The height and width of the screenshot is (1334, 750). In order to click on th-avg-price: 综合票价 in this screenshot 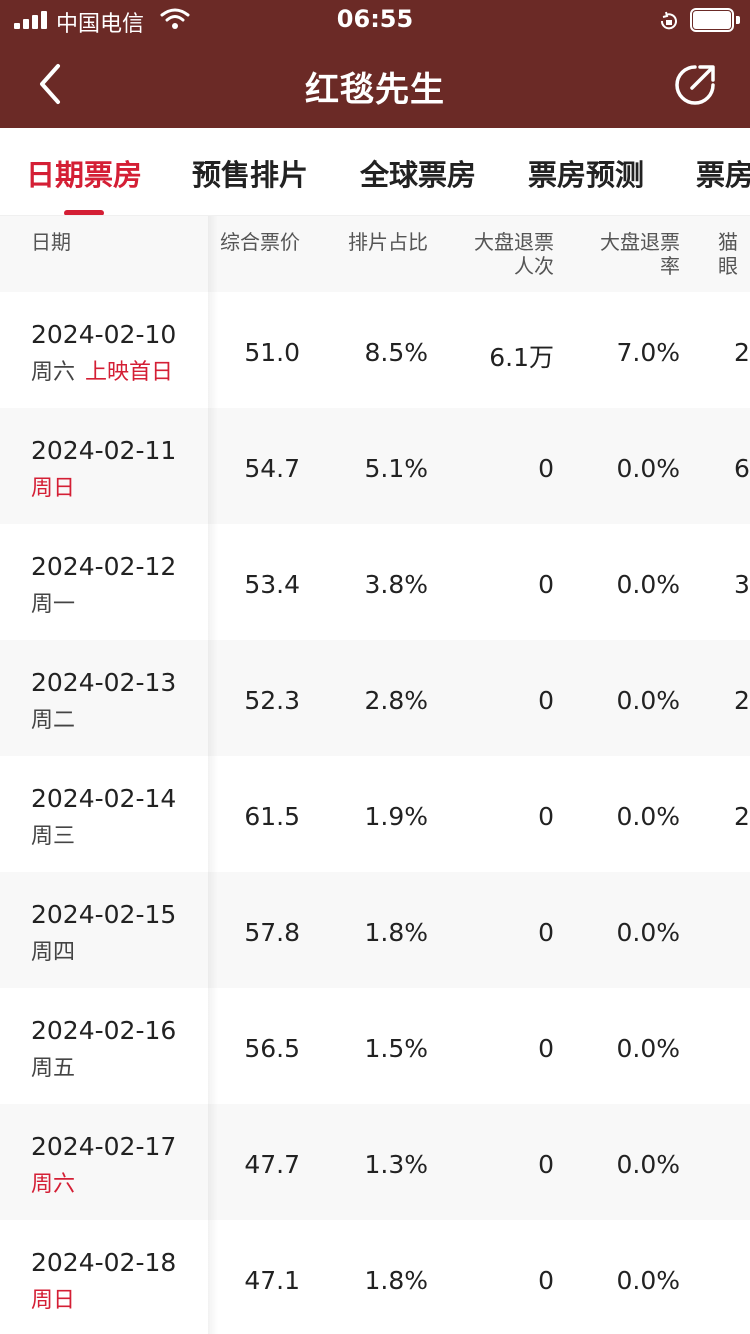, I will do `click(260, 242)`.